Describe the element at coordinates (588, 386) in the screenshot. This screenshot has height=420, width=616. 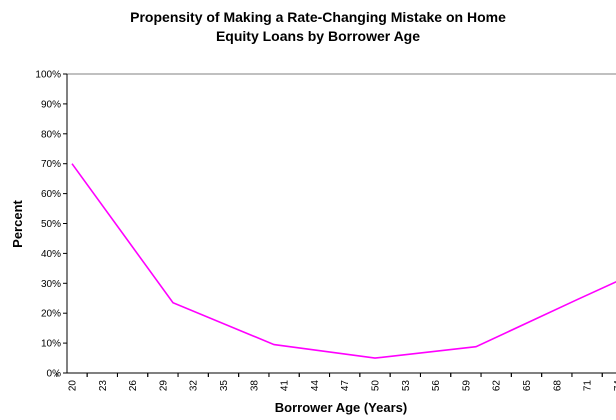
I see `x-tick-label: 71` at that location.